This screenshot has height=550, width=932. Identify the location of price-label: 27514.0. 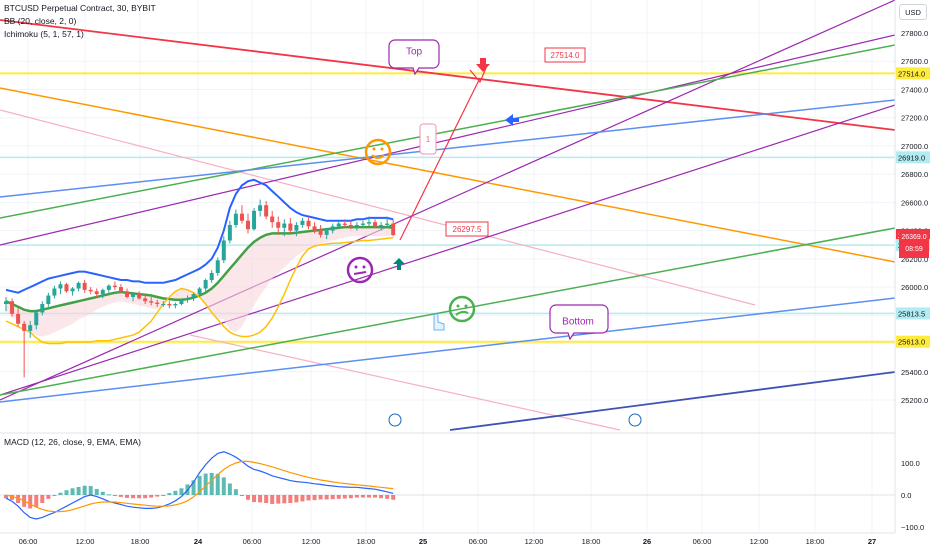
(911, 73).